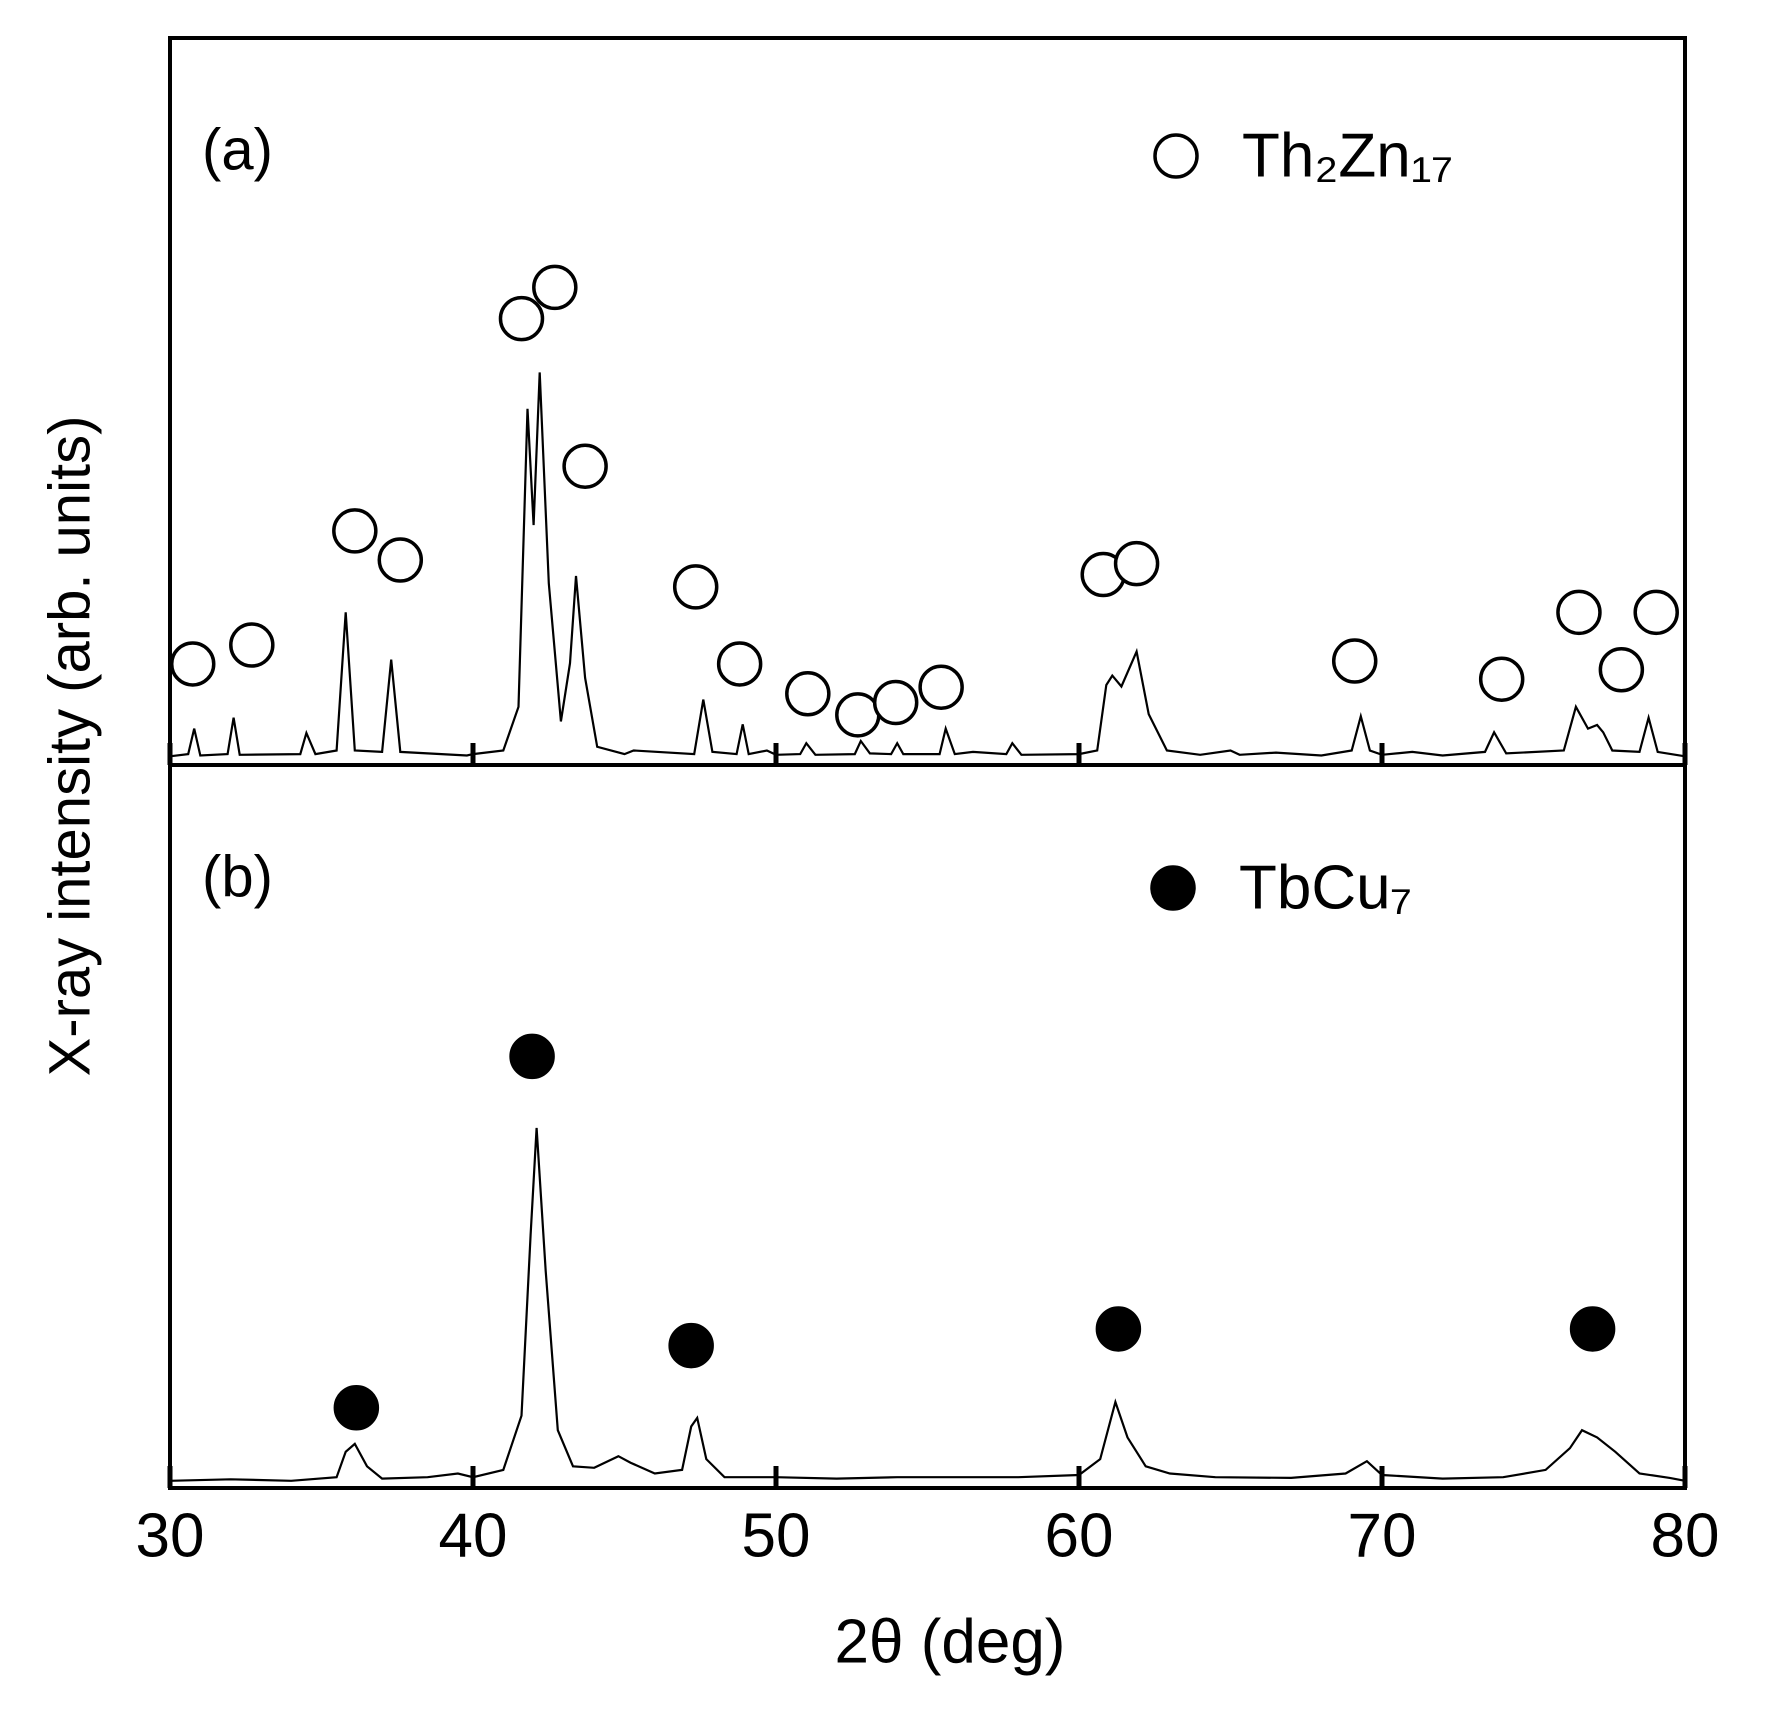 The width and height of the screenshot is (1774, 1714). Describe the element at coordinates (237, 149) in the screenshot. I see `panel-label: (a)` at that location.